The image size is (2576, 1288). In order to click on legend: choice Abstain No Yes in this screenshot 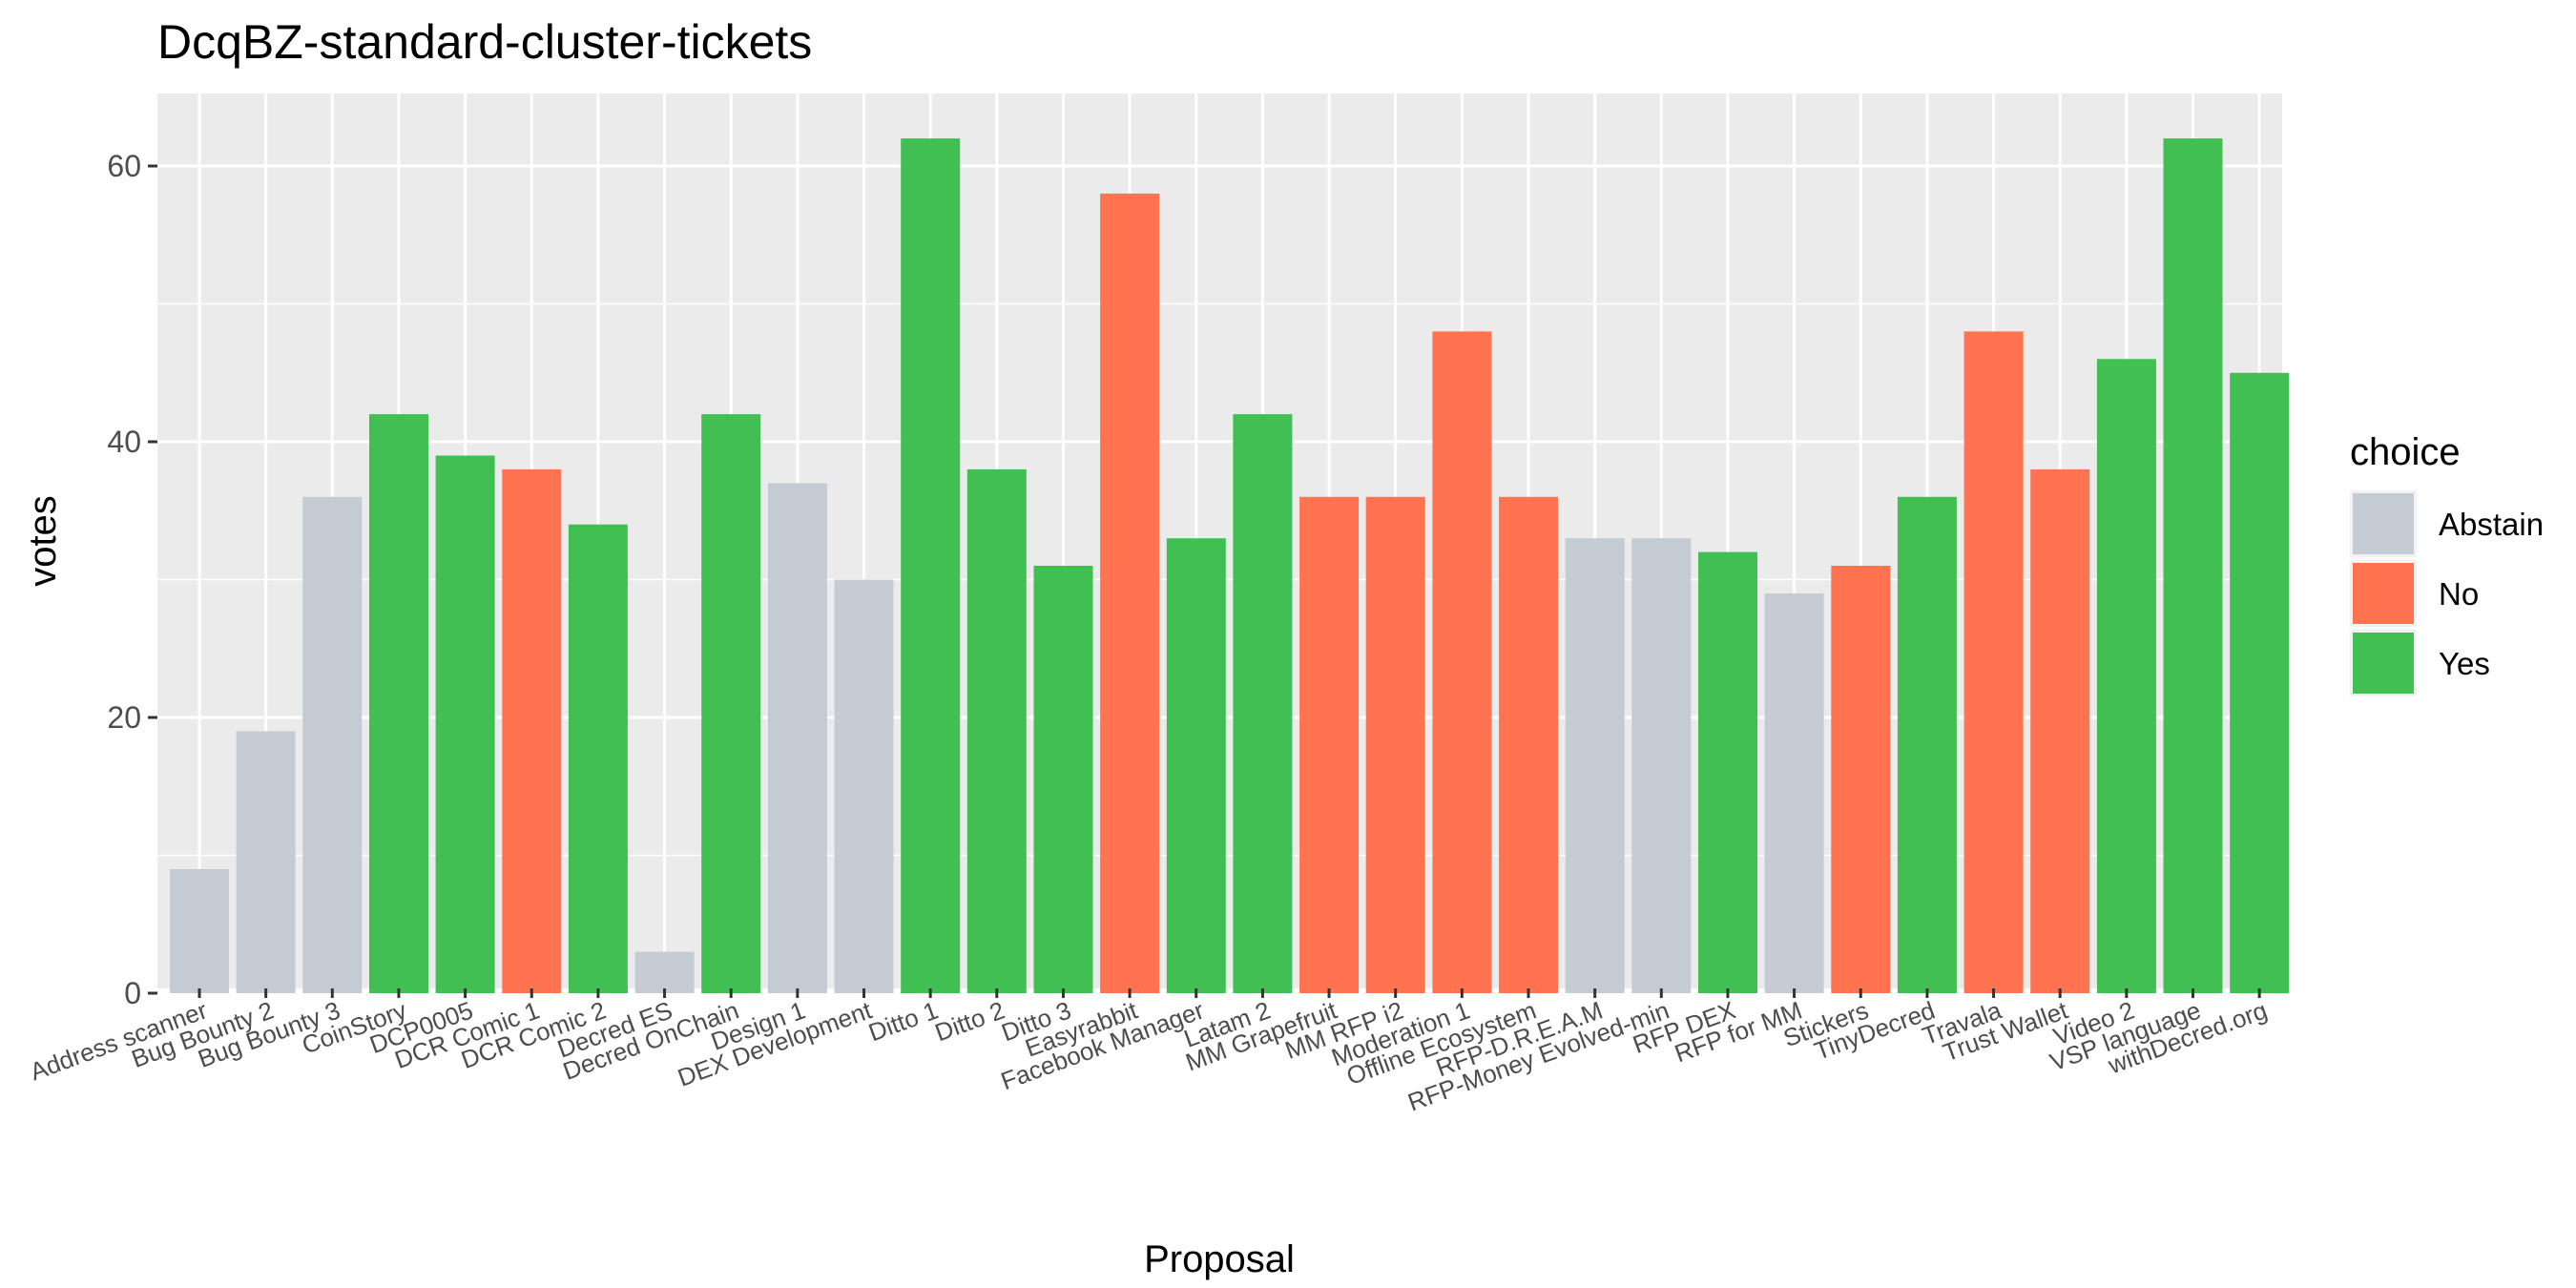, I will do `click(2447, 563)`.